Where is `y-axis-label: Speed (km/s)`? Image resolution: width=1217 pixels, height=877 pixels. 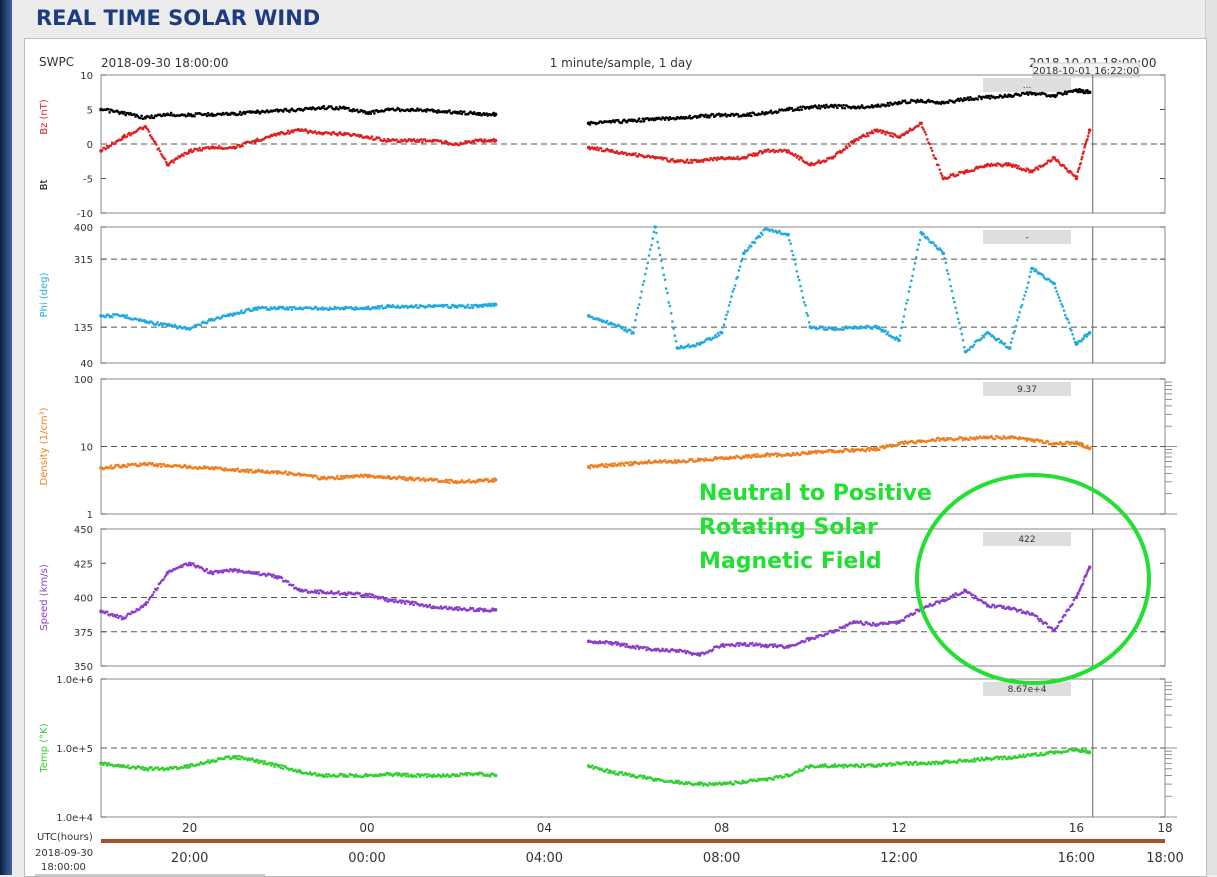
y-axis-label: Speed (km/s) is located at coordinates (44, 597).